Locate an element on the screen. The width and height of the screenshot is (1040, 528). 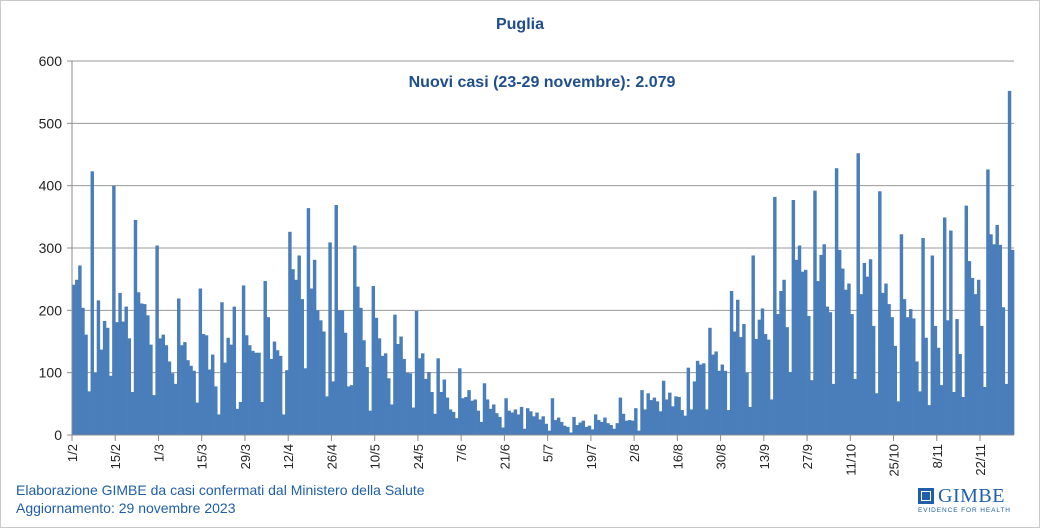
x-tick-label: 24/5 is located at coordinates (418, 456).